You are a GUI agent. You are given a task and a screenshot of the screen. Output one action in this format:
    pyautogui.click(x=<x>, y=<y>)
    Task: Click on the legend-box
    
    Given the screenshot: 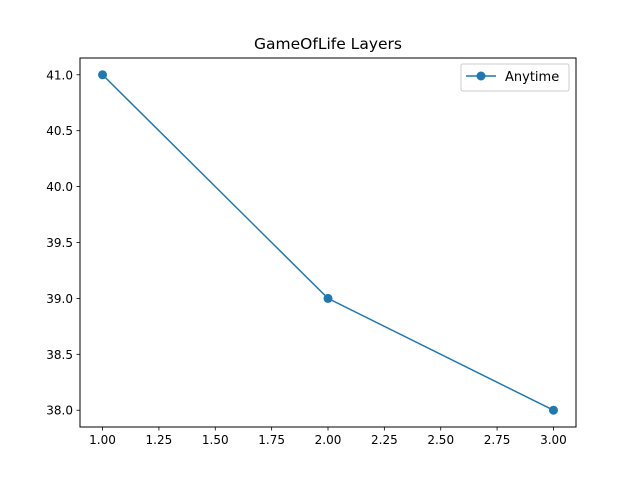 What is the action you would take?
    pyautogui.click(x=515, y=77)
    